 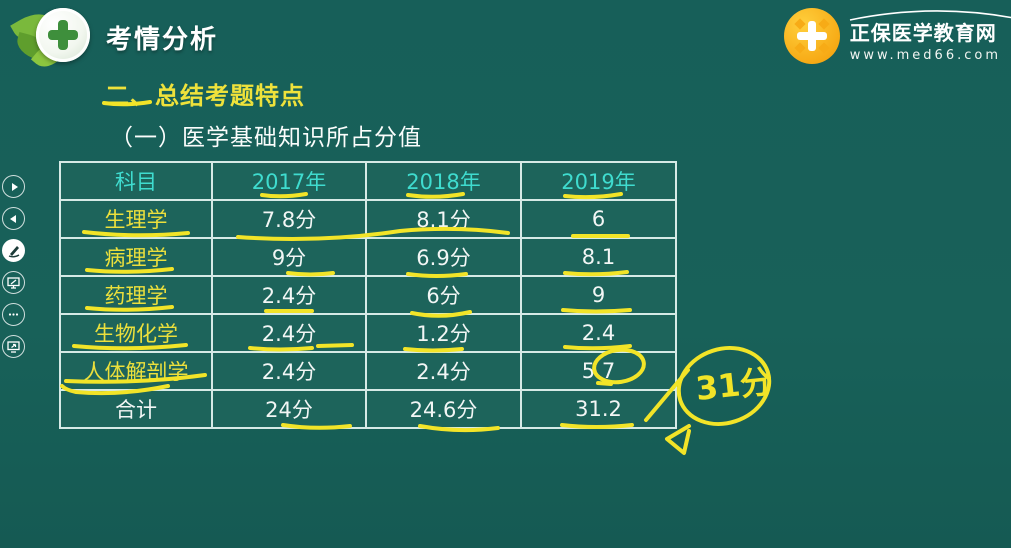 I want to click on table-header-row: 科目 2017年 2018年 2019年, so click(x=368, y=181).